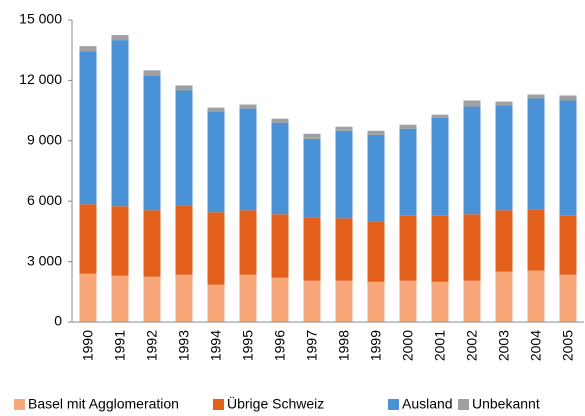  What do you see at coordinates (248, 345) in the screenshot?
I see `x-tick-label: 1995` at bounding box center [248, 345].